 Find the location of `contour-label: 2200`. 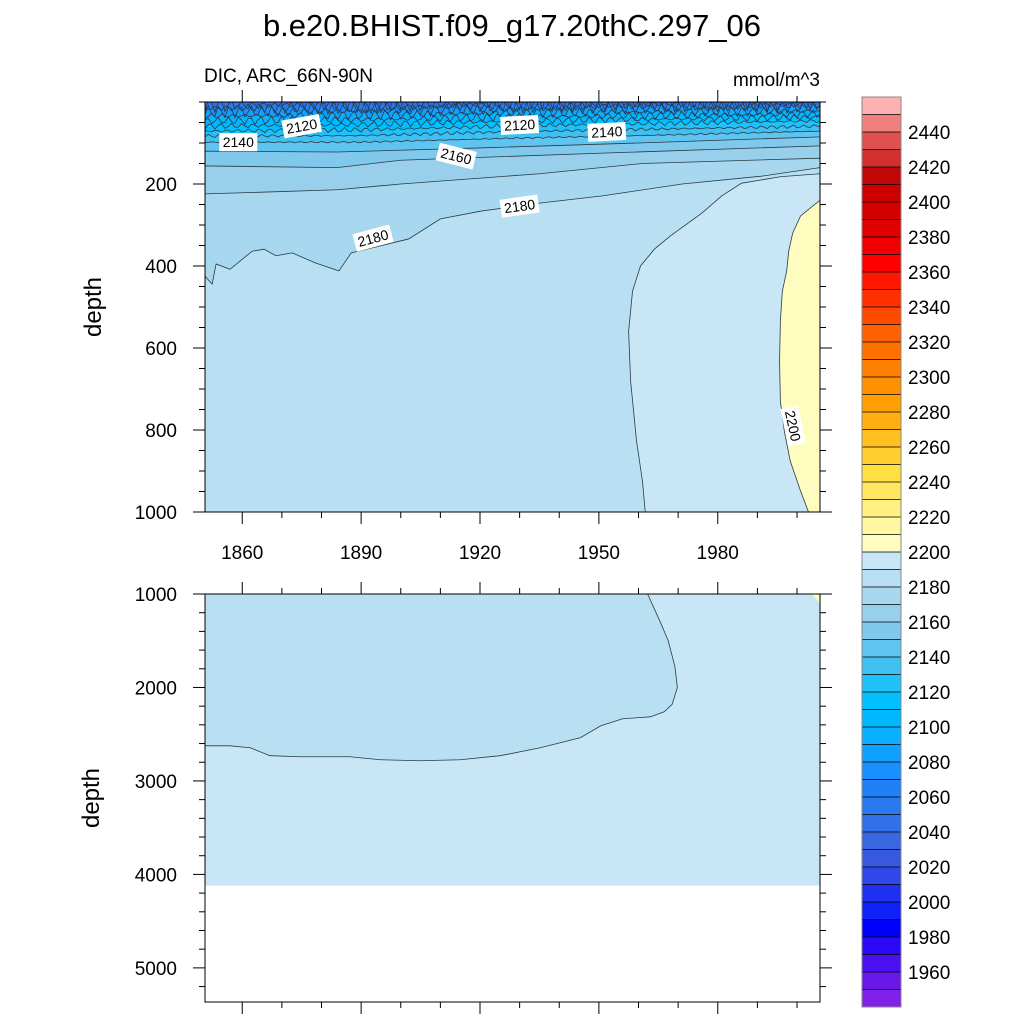

contour-label: 2200 is located at coordinates (793, 426).